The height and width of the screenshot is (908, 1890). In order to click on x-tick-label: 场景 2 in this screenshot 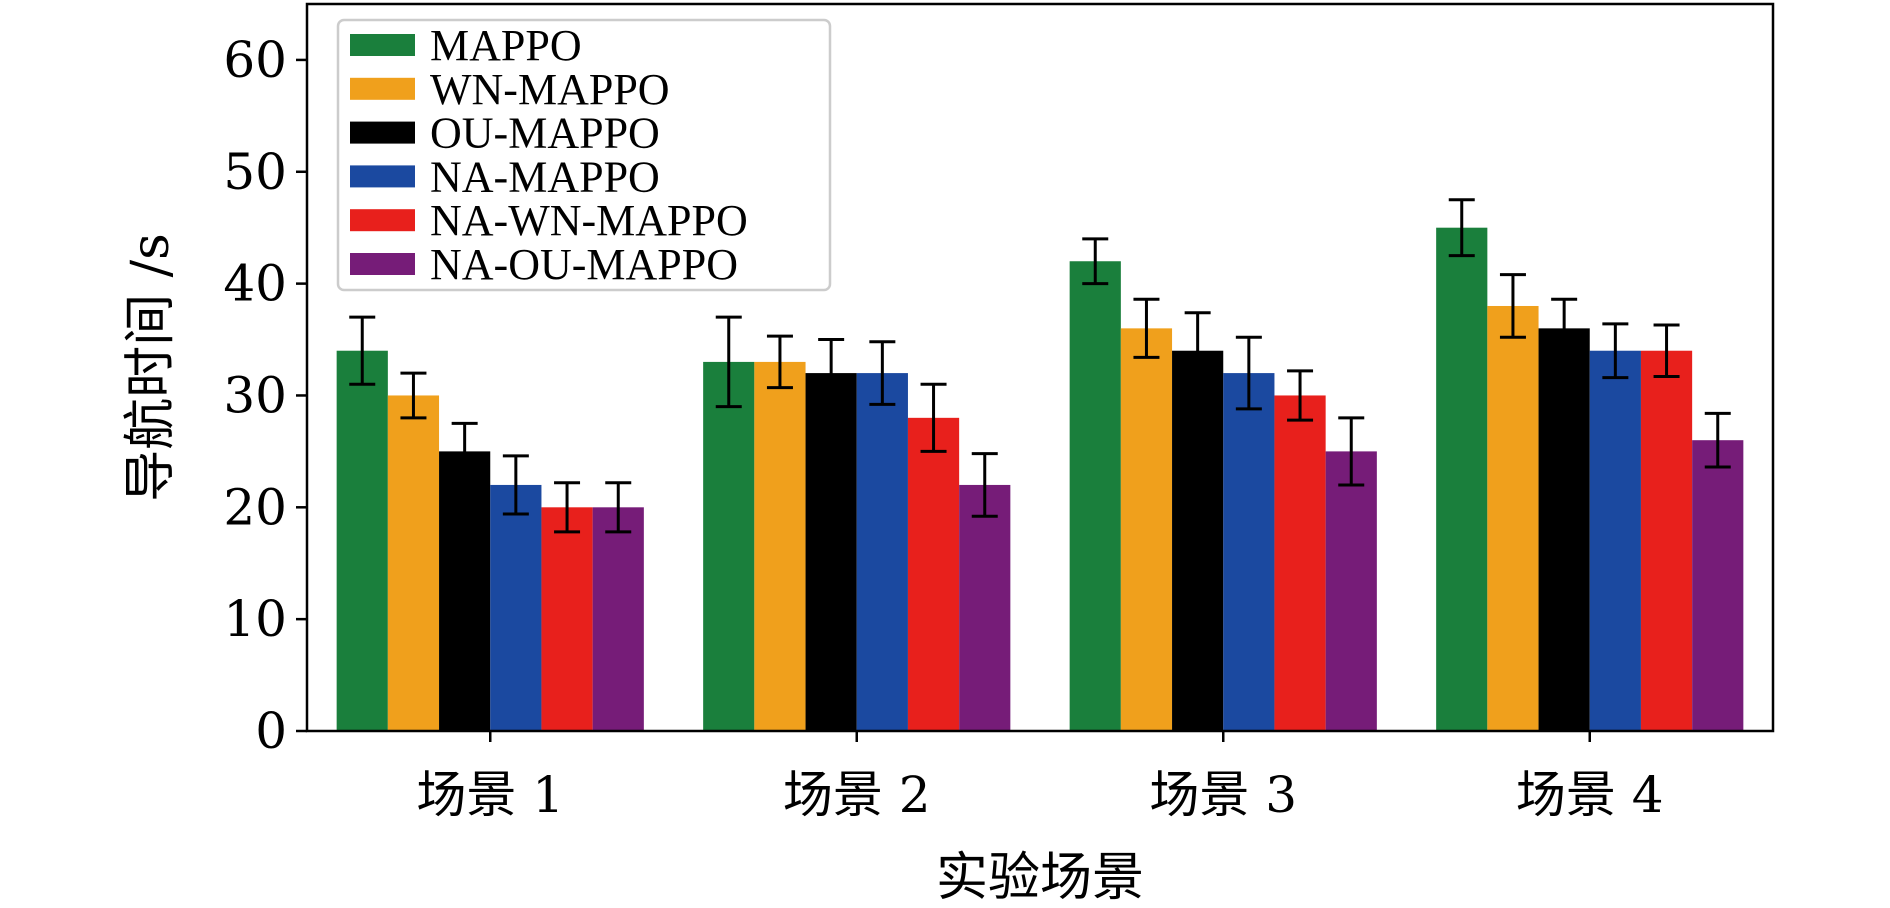, I will do `click(857, 795)`.